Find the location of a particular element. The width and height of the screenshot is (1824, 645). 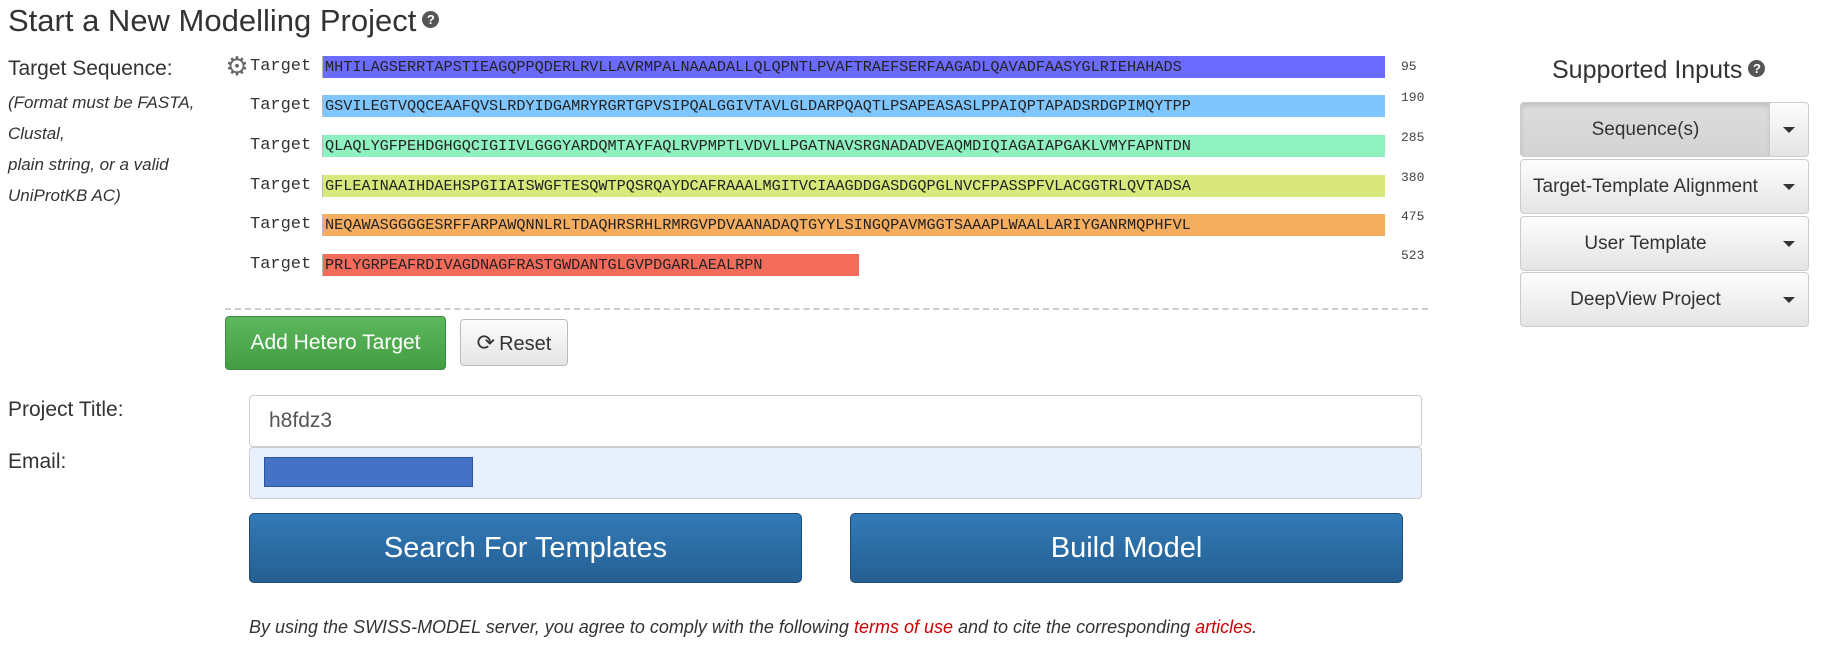

email-redaction is located at coordinates (368, 472).